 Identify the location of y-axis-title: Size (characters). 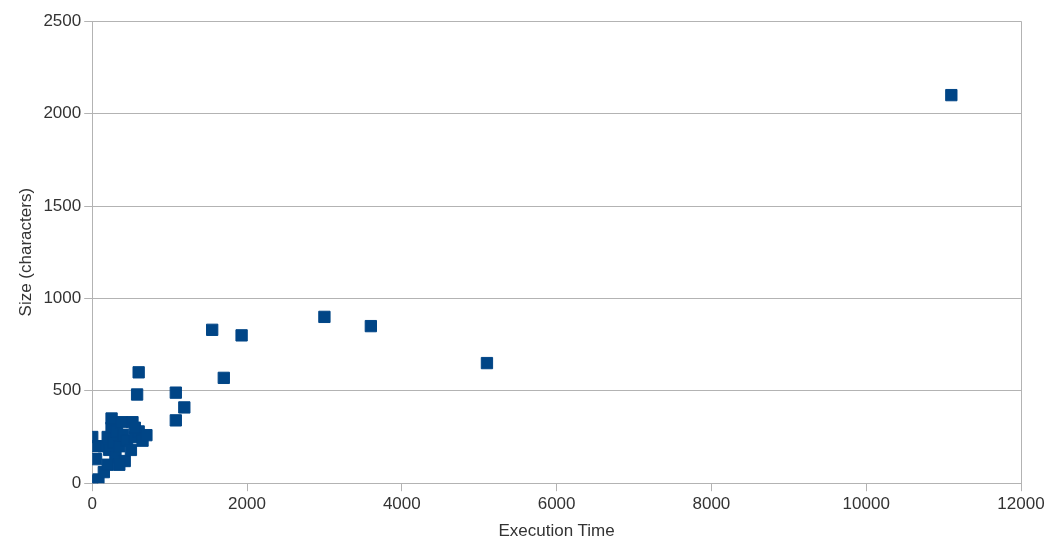
(25, 252).